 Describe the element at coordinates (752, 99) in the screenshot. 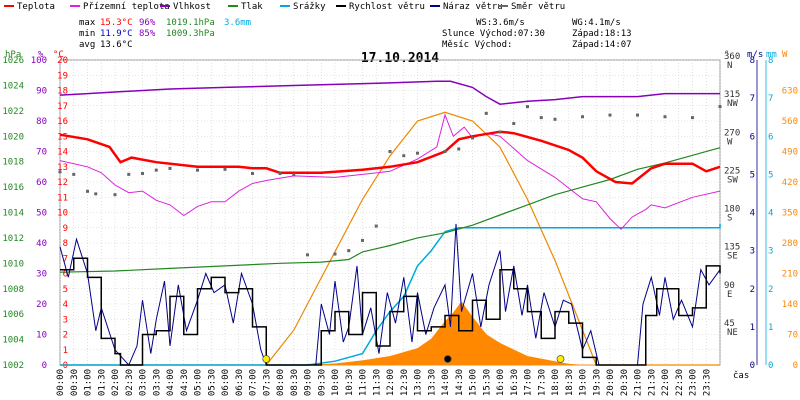

I see `tick-label-ms: 7` at that location.